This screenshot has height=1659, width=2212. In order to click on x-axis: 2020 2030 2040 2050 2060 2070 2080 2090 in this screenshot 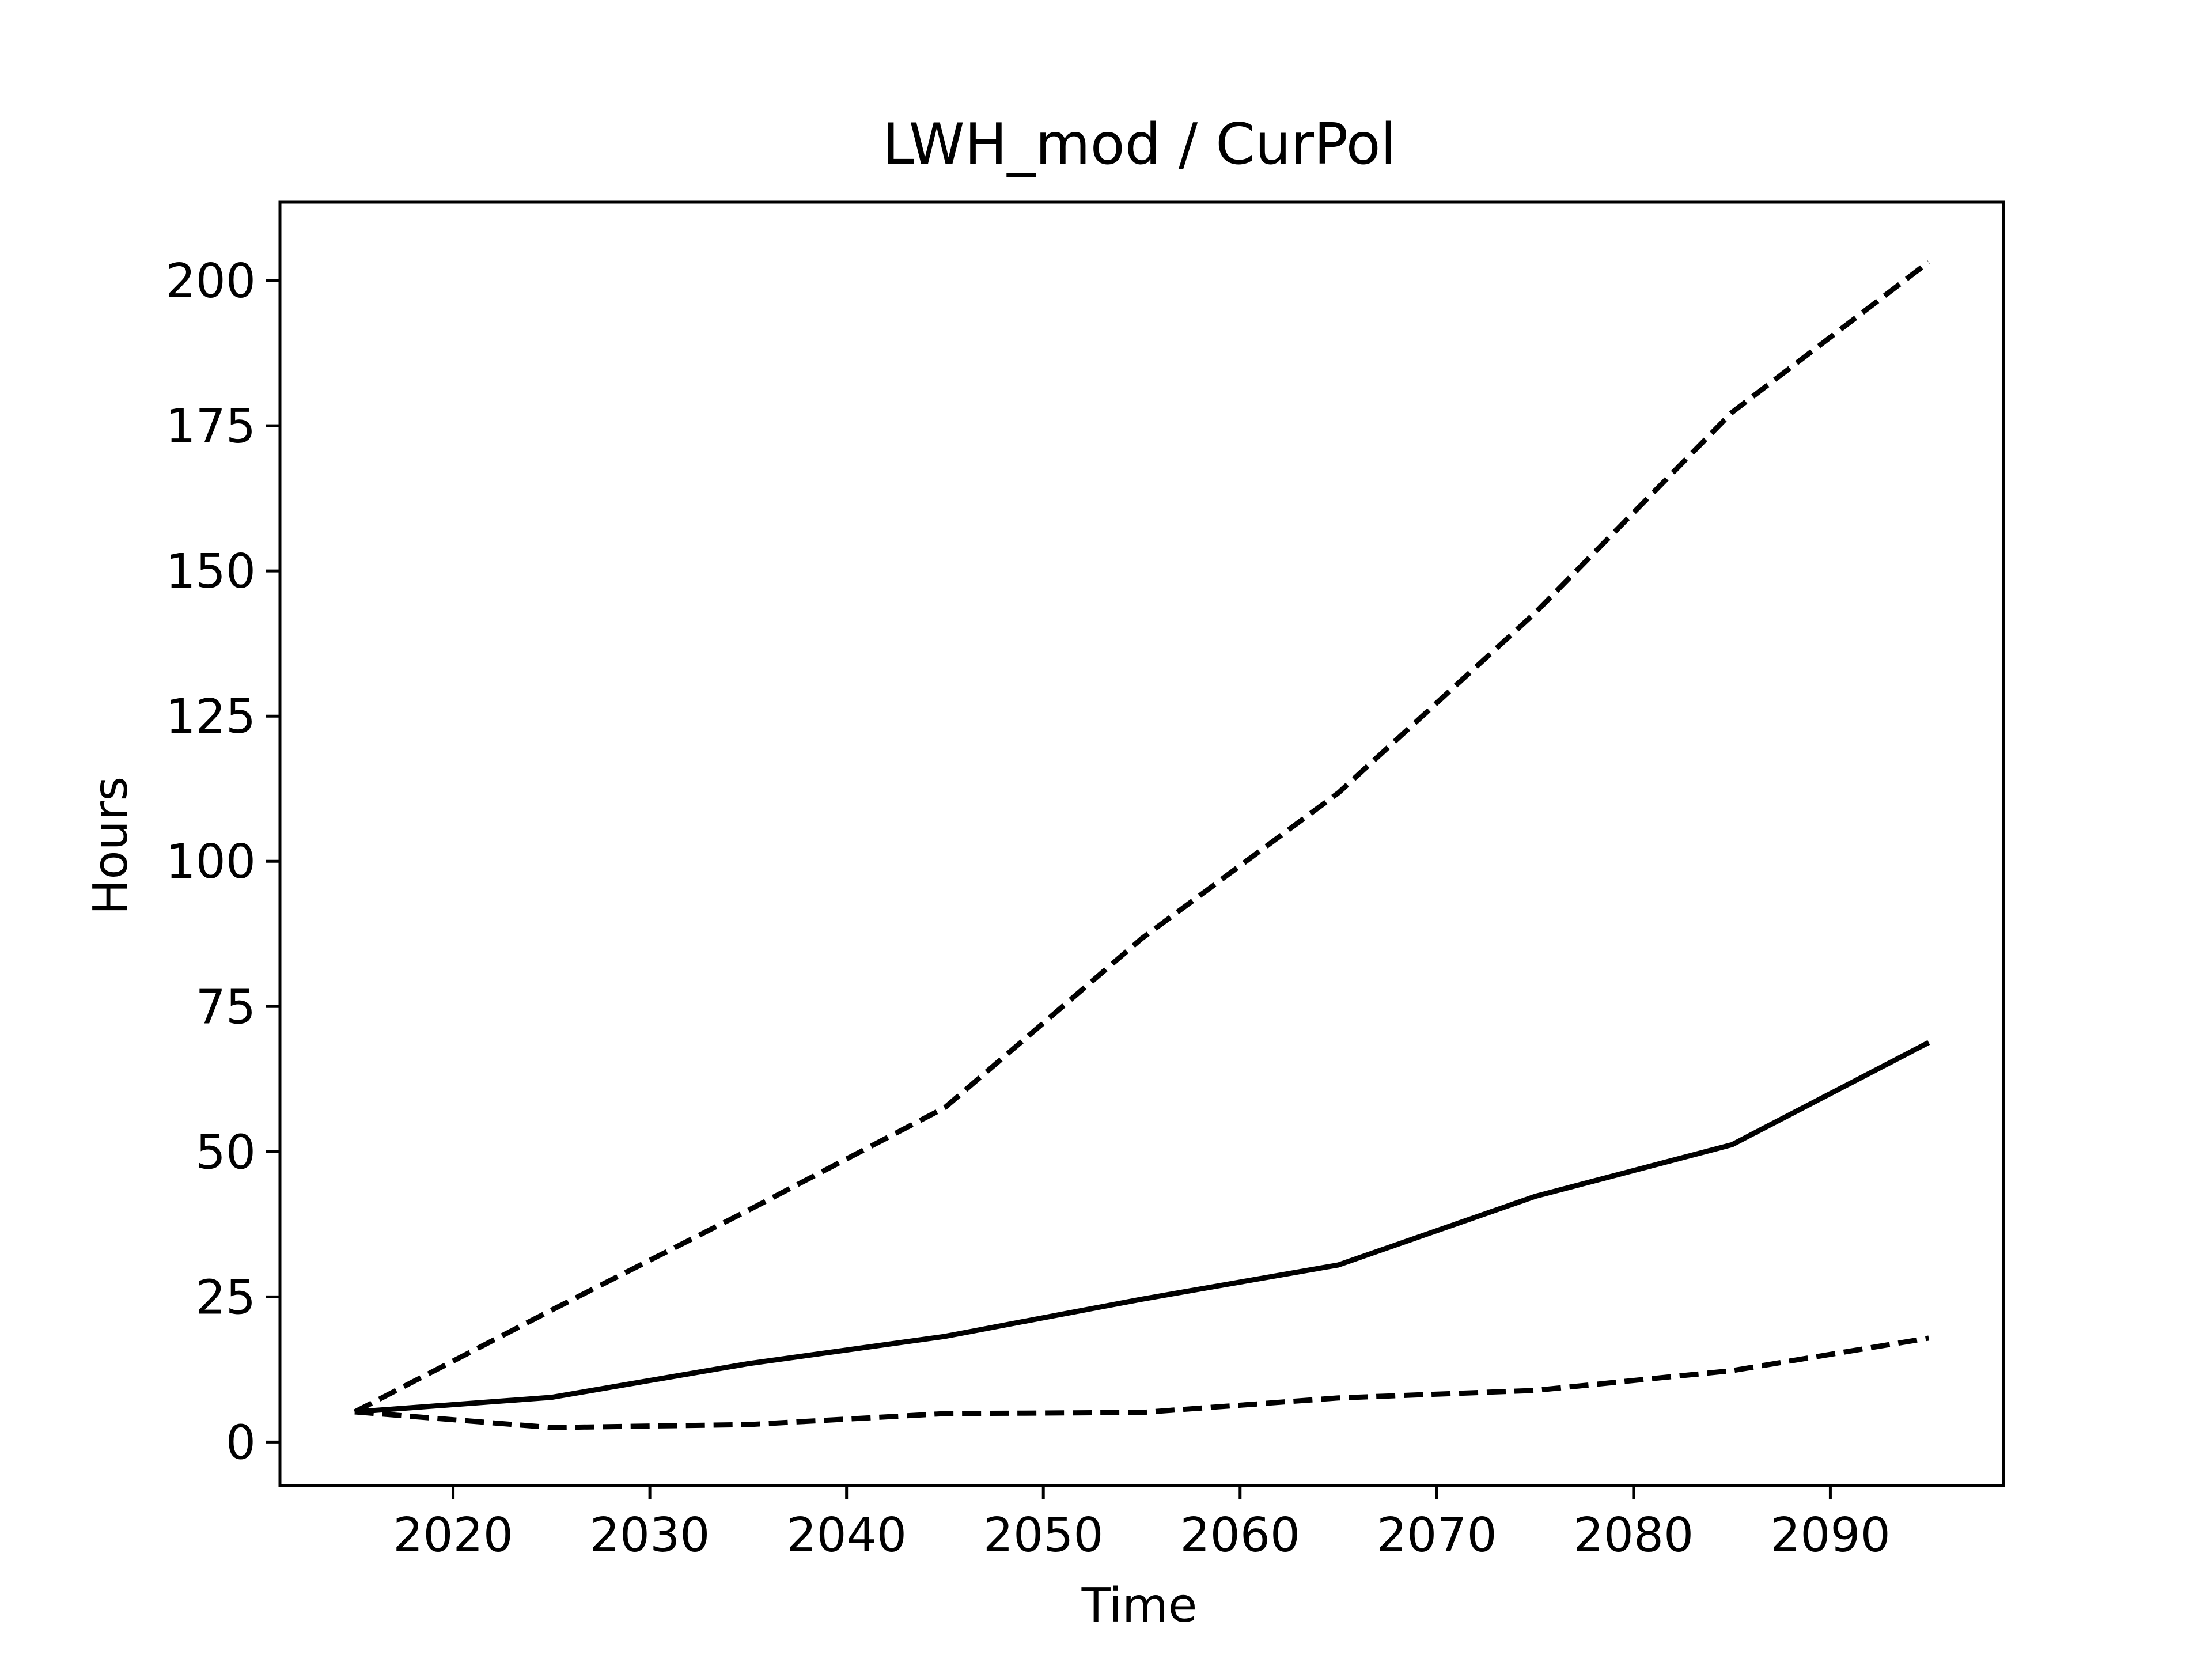, I will do `click(1142, 1524)`.